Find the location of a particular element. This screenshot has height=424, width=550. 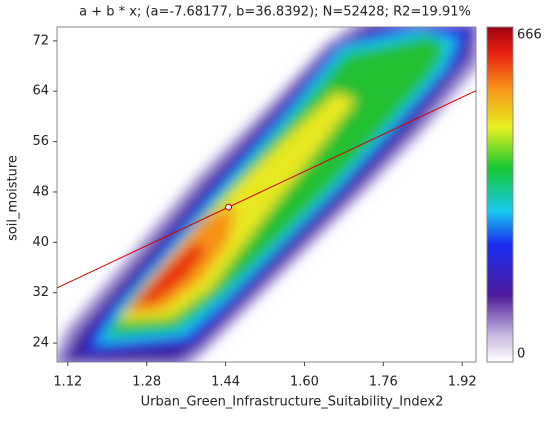

colorbar-tick-label: 0 is located at coordinates (521, 354).